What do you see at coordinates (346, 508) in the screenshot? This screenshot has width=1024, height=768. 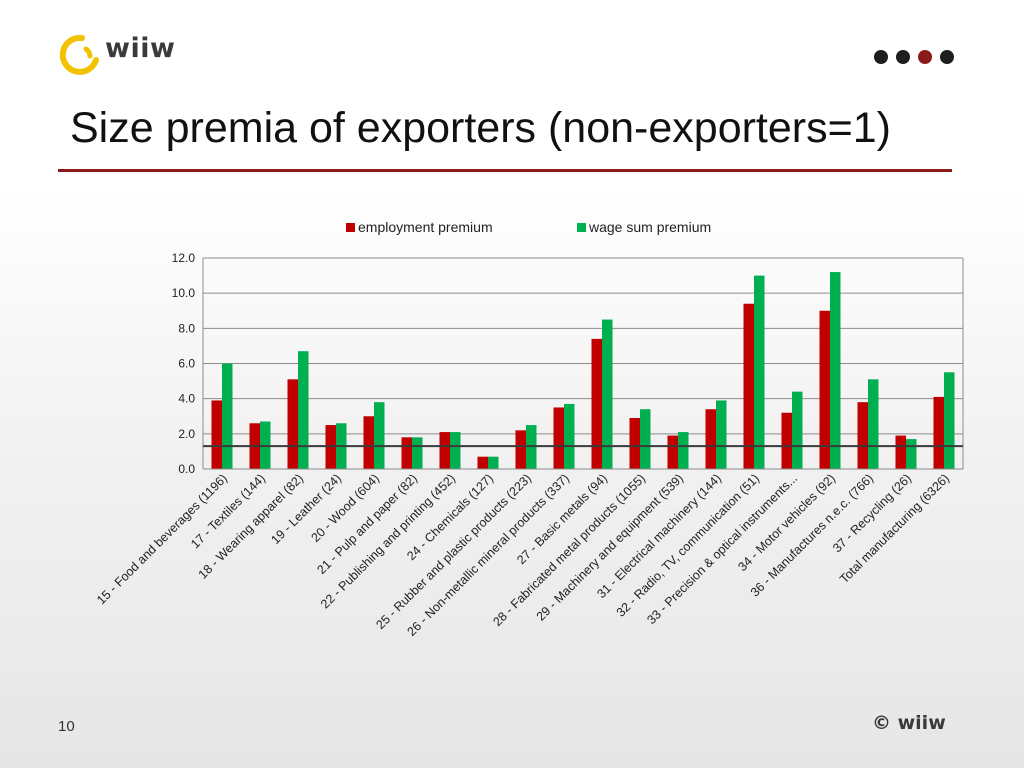 I see `x-tick-label: 20 - Wood (604)` at bounding box center [346, 508].